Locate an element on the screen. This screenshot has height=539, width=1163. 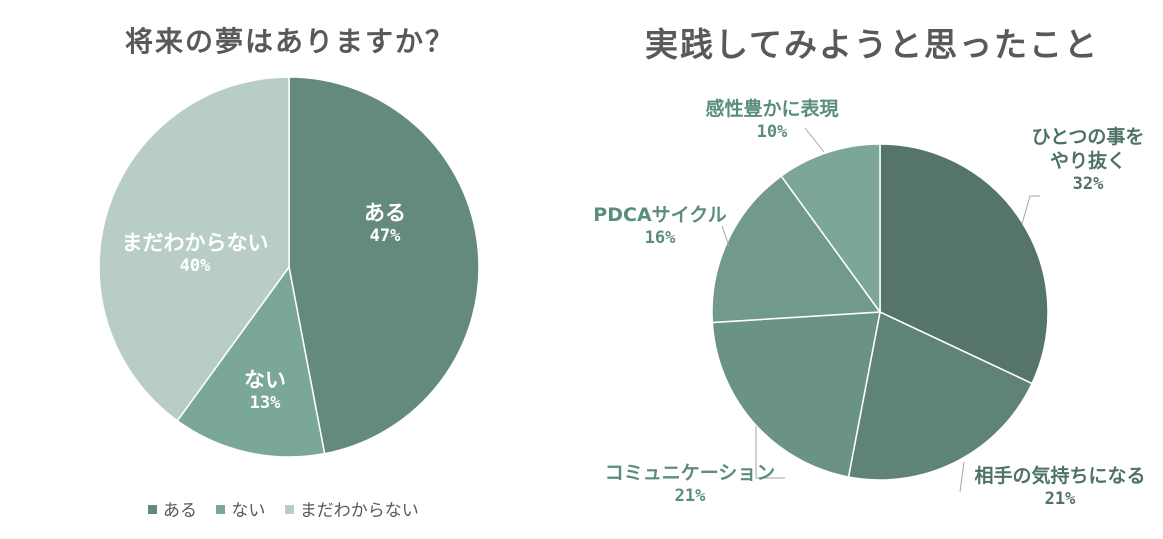
chart2-label-kansei: 感性豊かに表現 10% is located at coordinates (772, 120).